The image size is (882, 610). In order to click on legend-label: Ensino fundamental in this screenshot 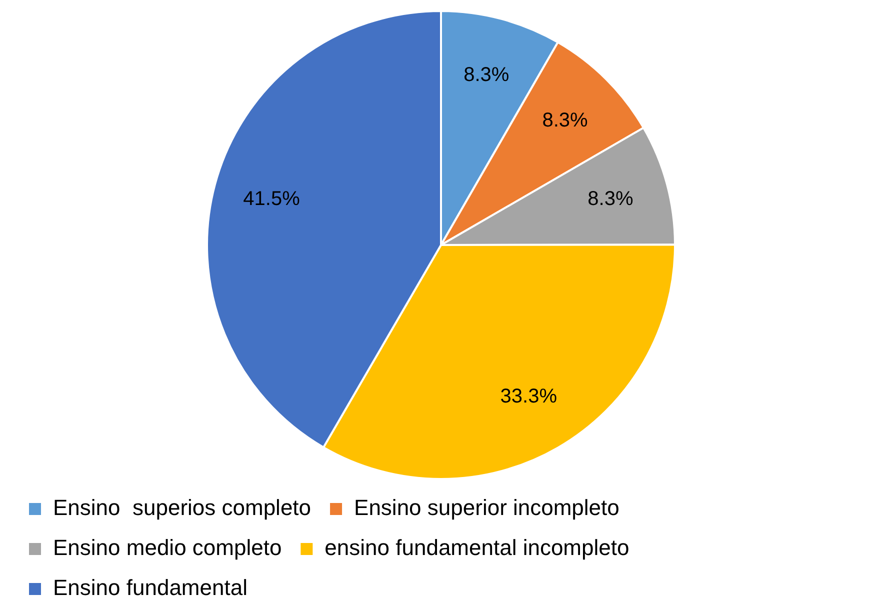, I will do `click(150, 587)`.